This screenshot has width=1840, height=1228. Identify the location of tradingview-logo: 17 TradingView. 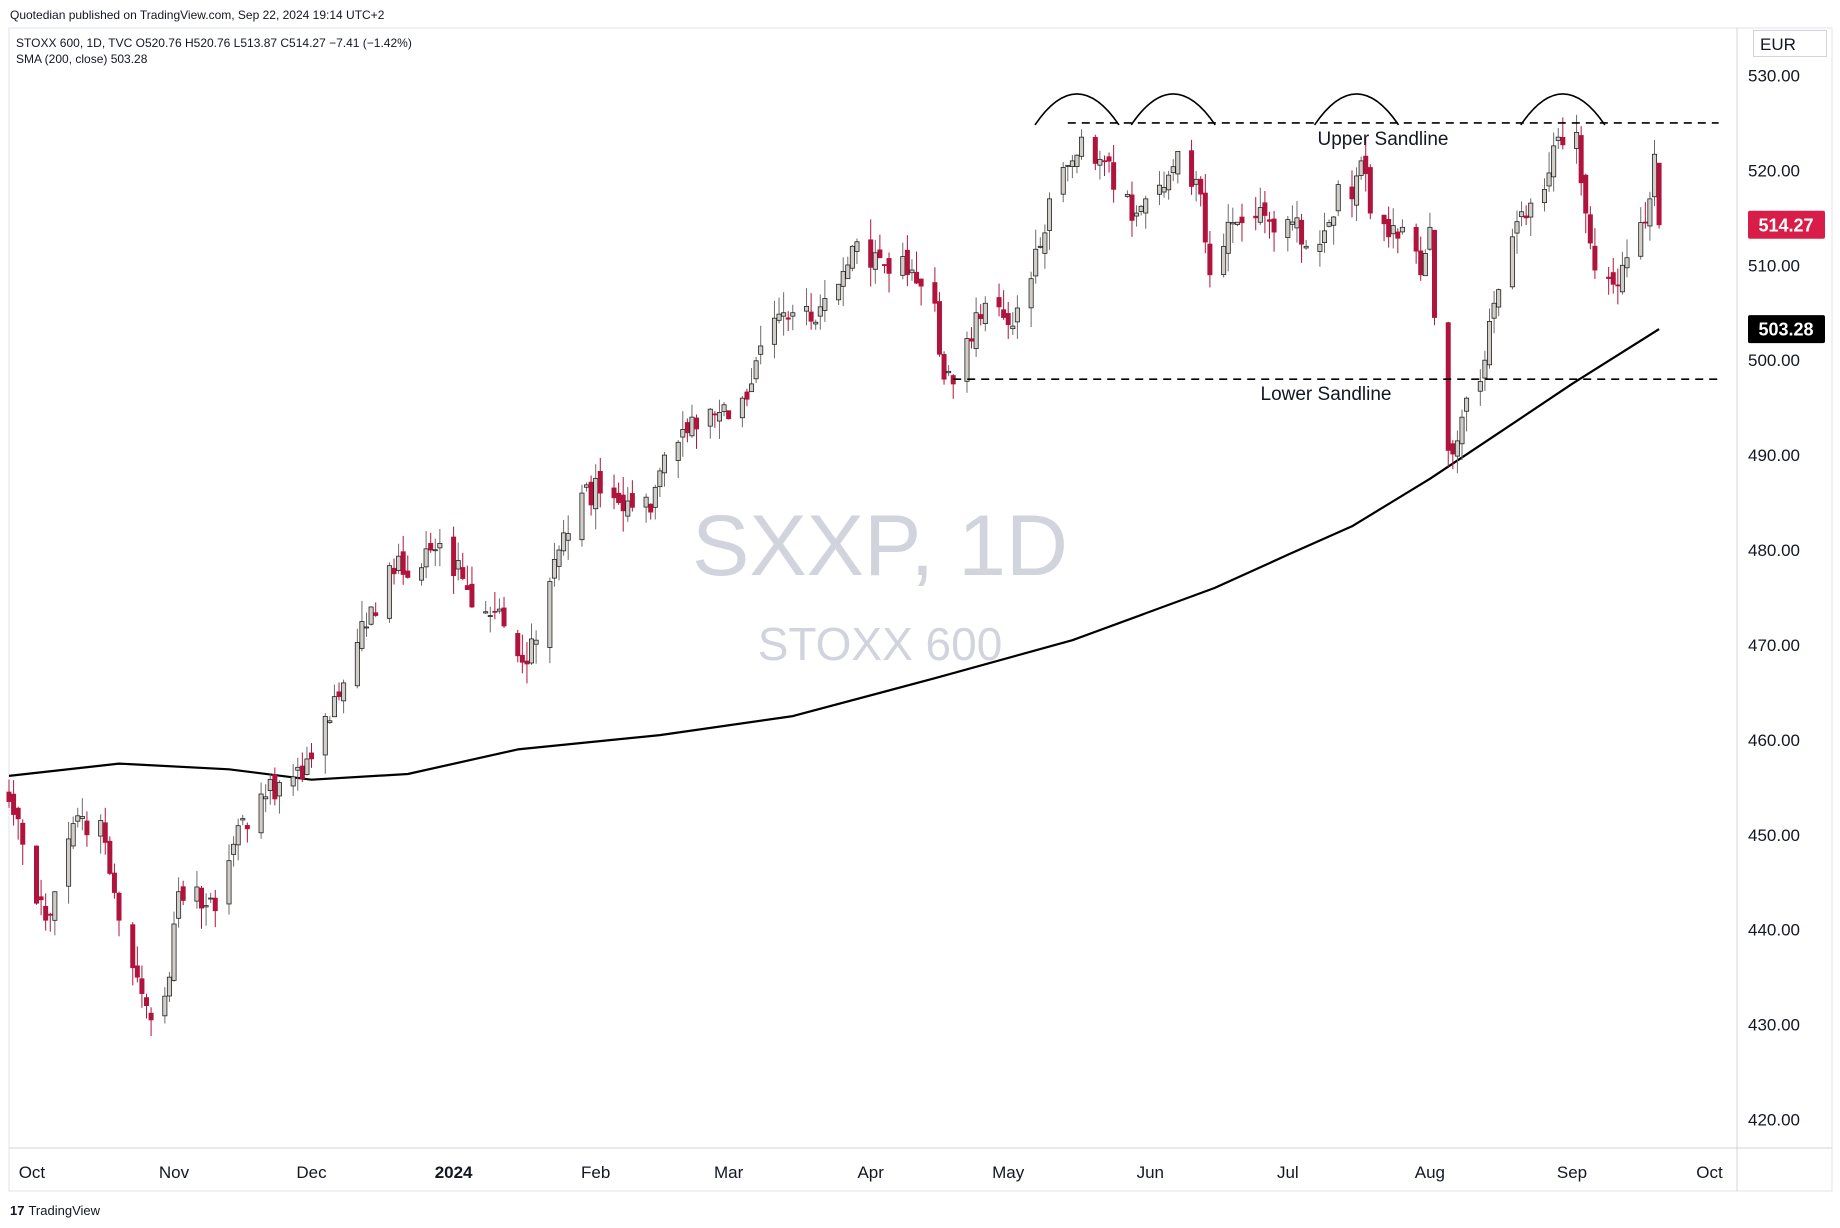
(55, 1210).